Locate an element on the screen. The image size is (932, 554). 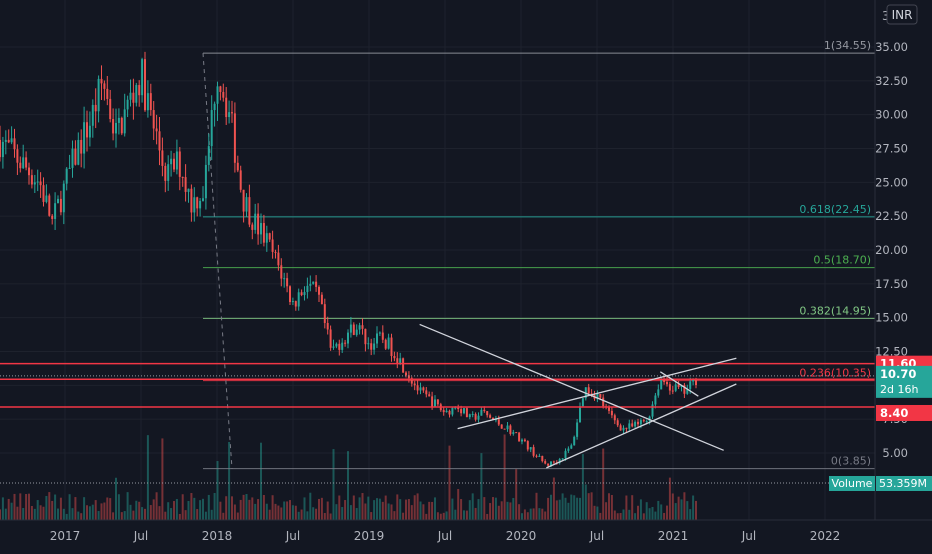
x-tick-label: 2018 is located at coordinates (217, 536).